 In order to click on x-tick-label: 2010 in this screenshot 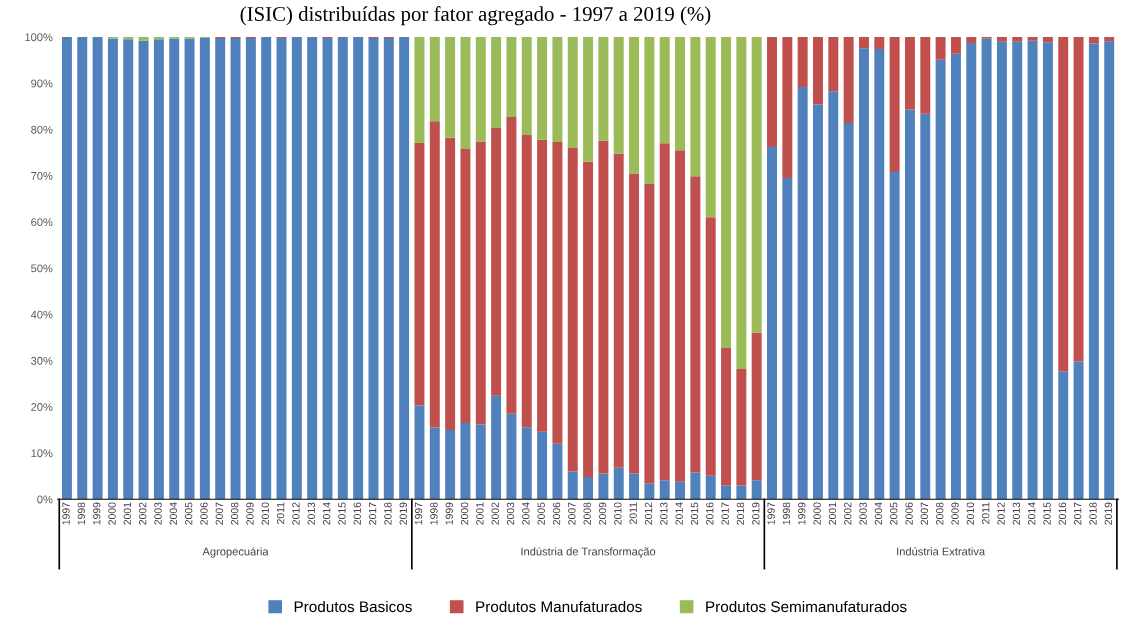, I will do `click(618, 513)`.